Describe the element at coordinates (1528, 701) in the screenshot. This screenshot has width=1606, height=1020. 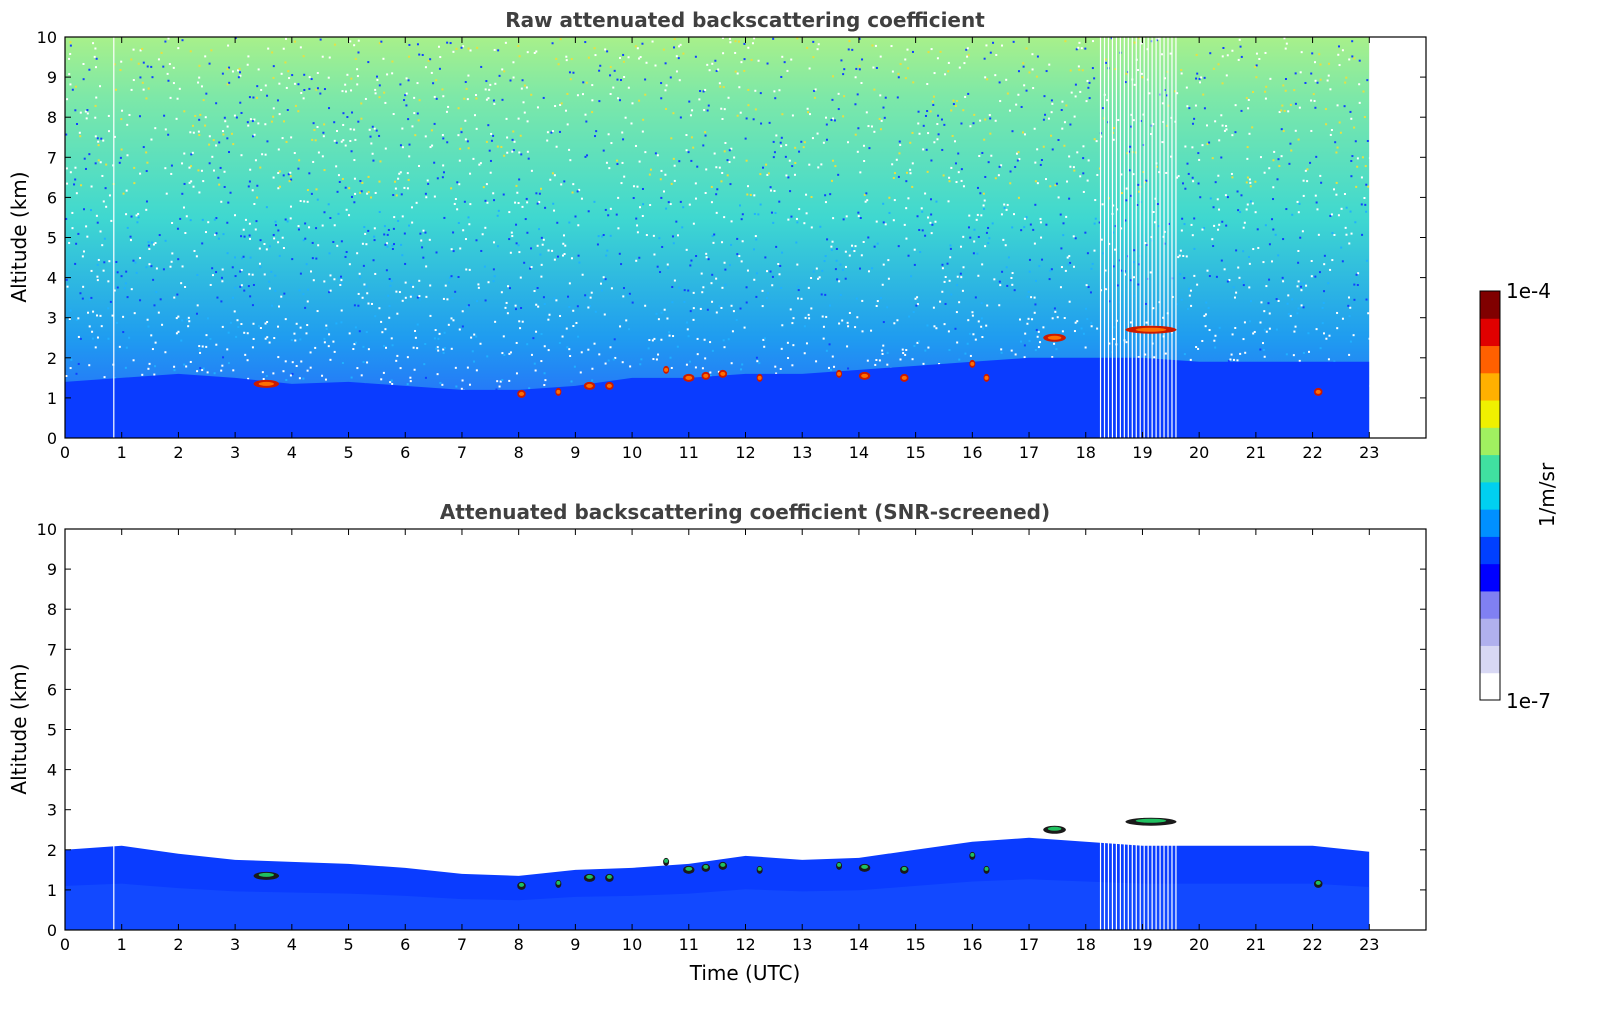
I see `colorbar-min-label: 1e-7` at that location.